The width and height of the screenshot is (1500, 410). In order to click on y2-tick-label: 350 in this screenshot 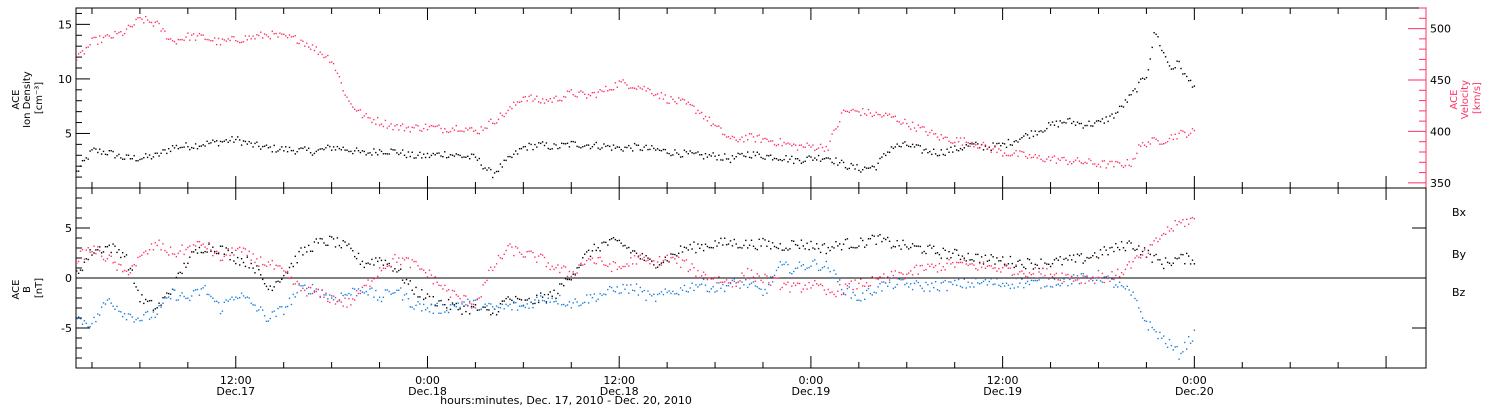, I will do `click(1440, 183)`.